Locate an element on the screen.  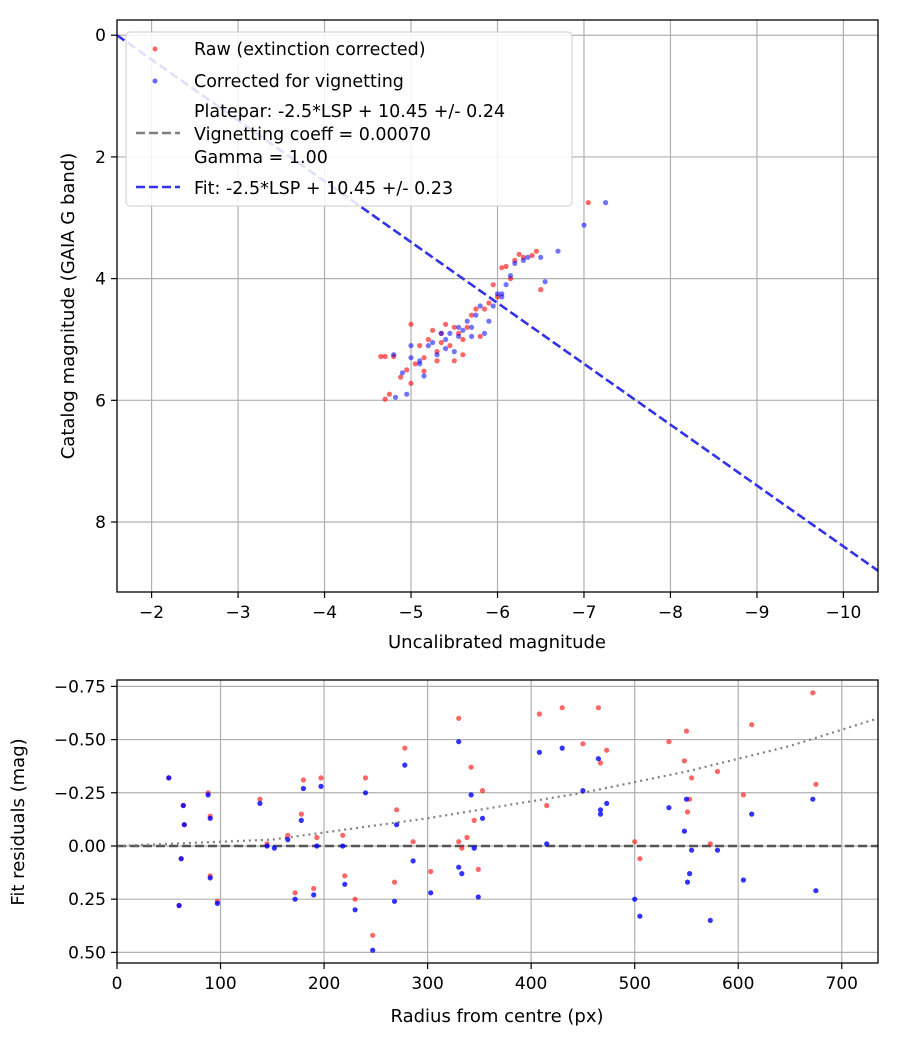
top-y-axis-label: Catalog magnitude (GAIA G band) is located at coordinates (68, 306).